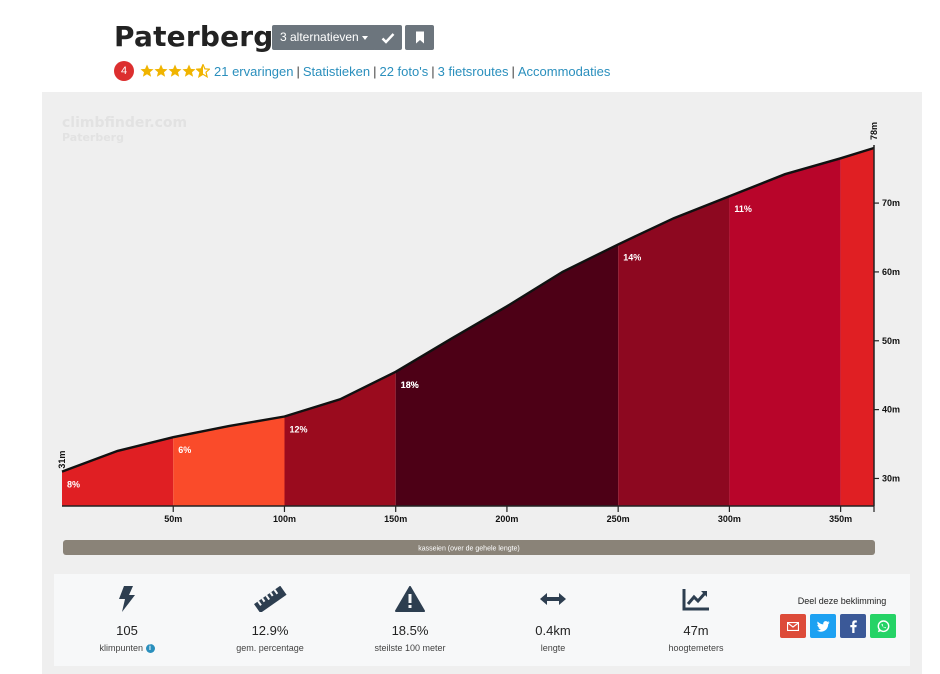 The image size is (940, 674). I want to click on surface-bar, so click(469, 547).